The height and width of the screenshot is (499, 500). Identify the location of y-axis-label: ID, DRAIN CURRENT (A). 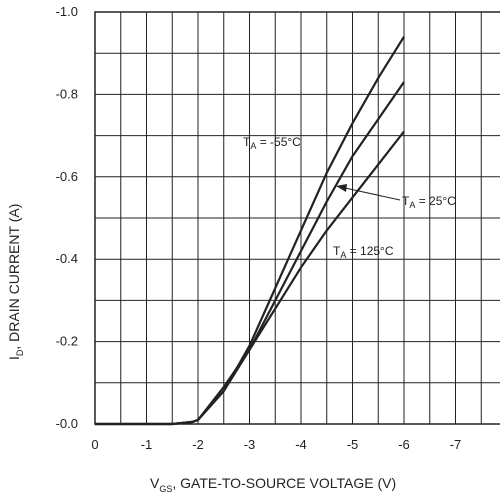
(15, 282).